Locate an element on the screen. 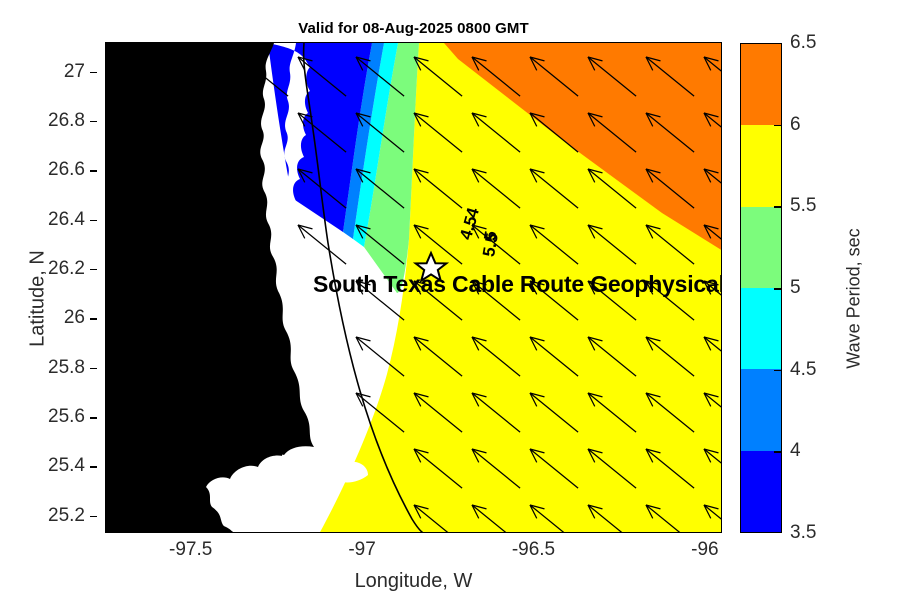 Image resolution: width=900 pixels, height=600 pixels. band-region-6-6.5 is located at coordinates (582, 146).